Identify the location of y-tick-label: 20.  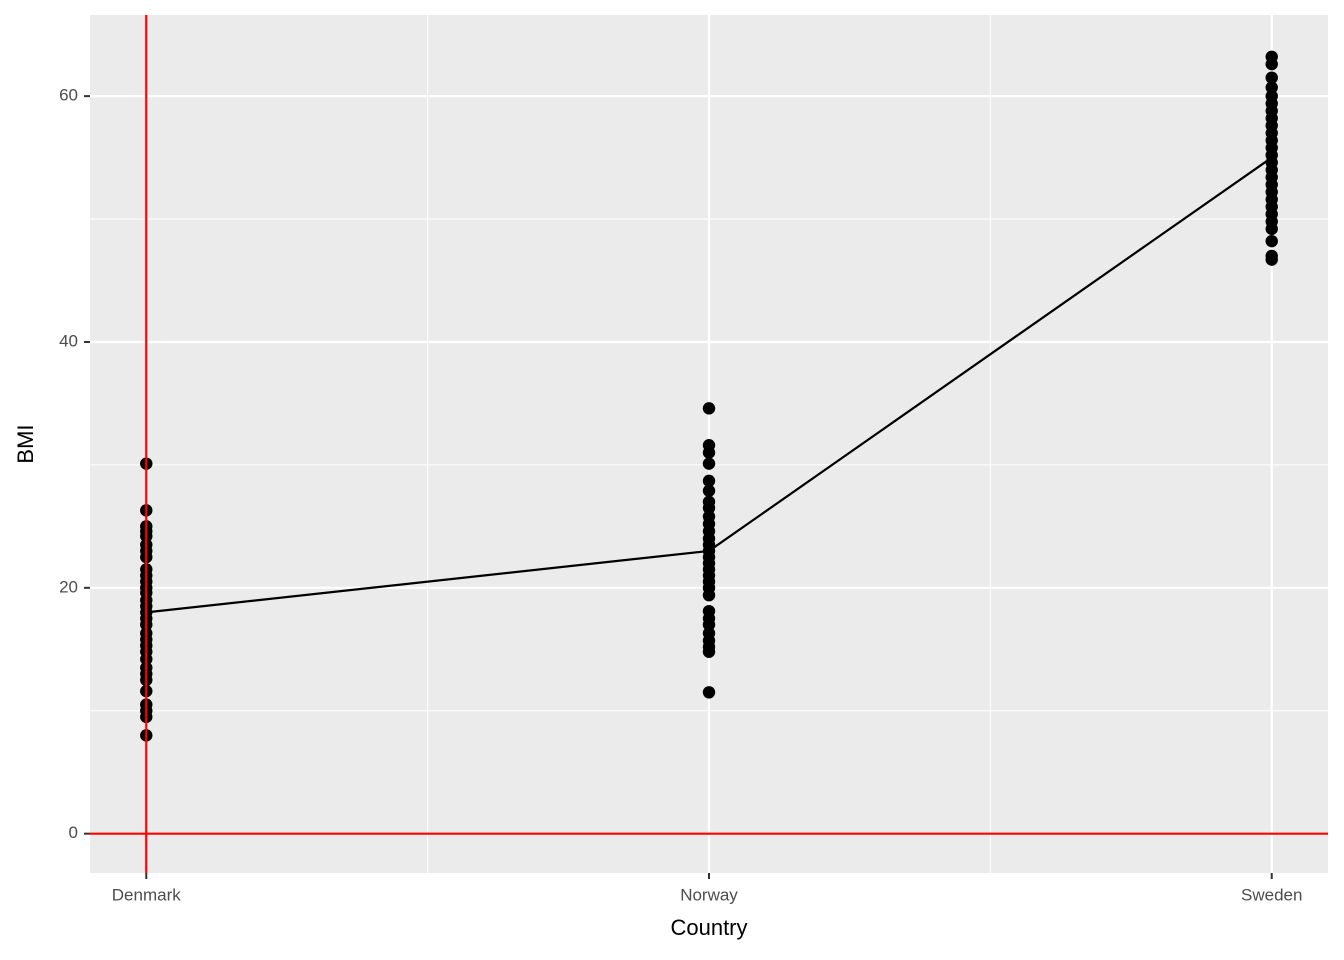
(68, 586).